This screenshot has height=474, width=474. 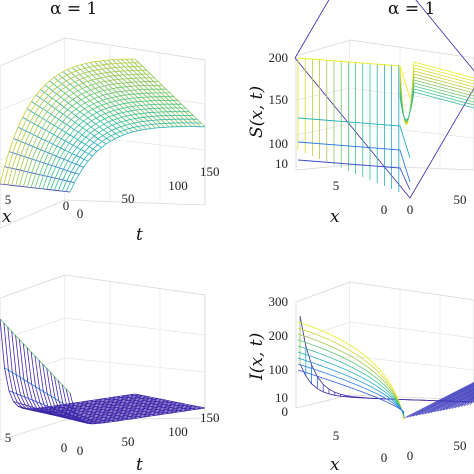 What do you see at coordinates (411, 9) in the screenshot?
I see `panel-title: α = 1` at bounding box center [411, 9].